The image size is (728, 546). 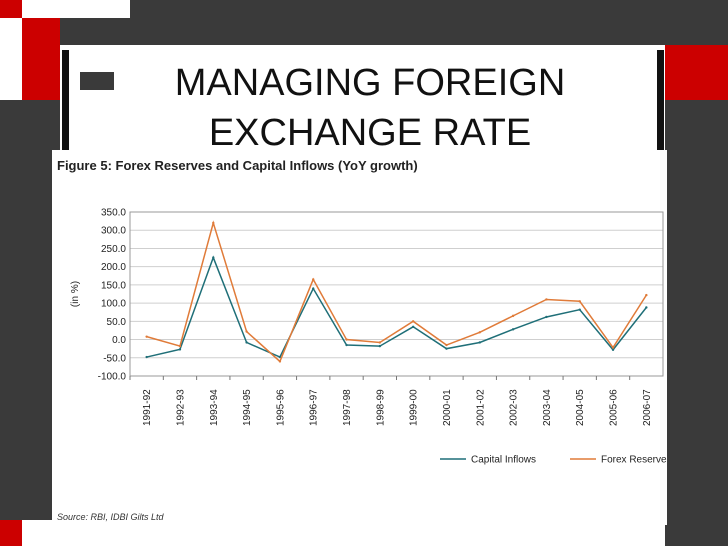 What do you see at coordinates (112, 377) in the screenshot?
I see `y-tick-label: -100.0` at bounding box center [112, 377].